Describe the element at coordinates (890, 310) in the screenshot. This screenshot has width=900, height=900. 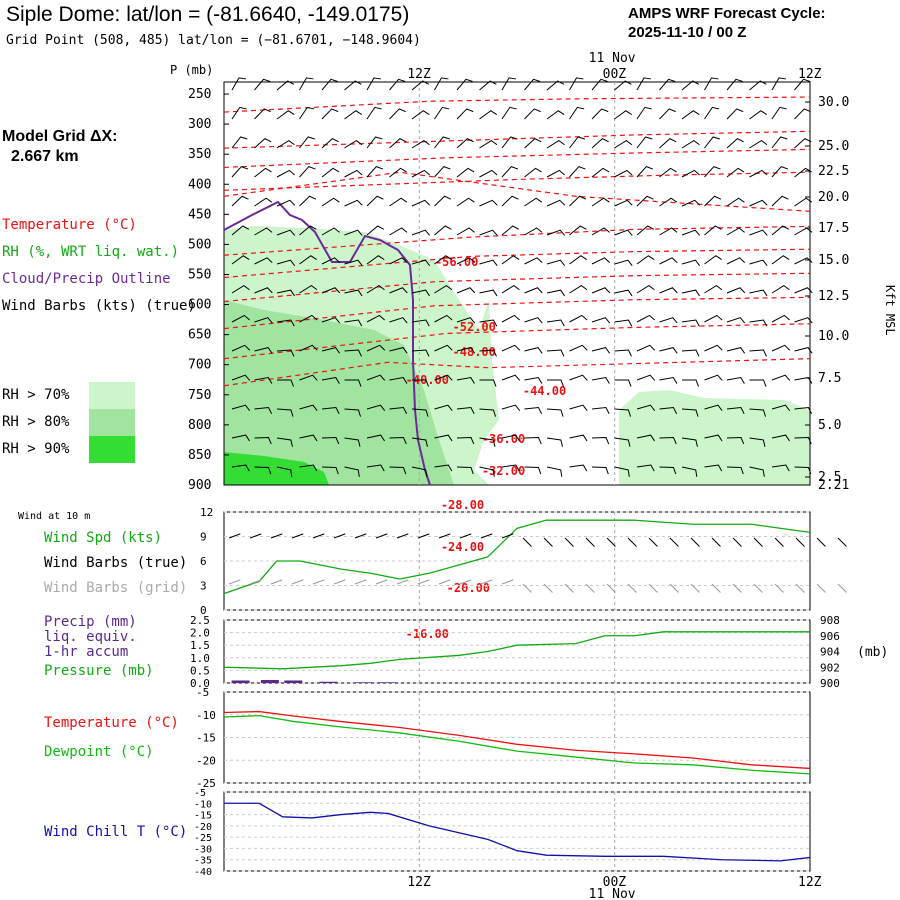
I see `height-axis-label: Kft MSL` at that location.